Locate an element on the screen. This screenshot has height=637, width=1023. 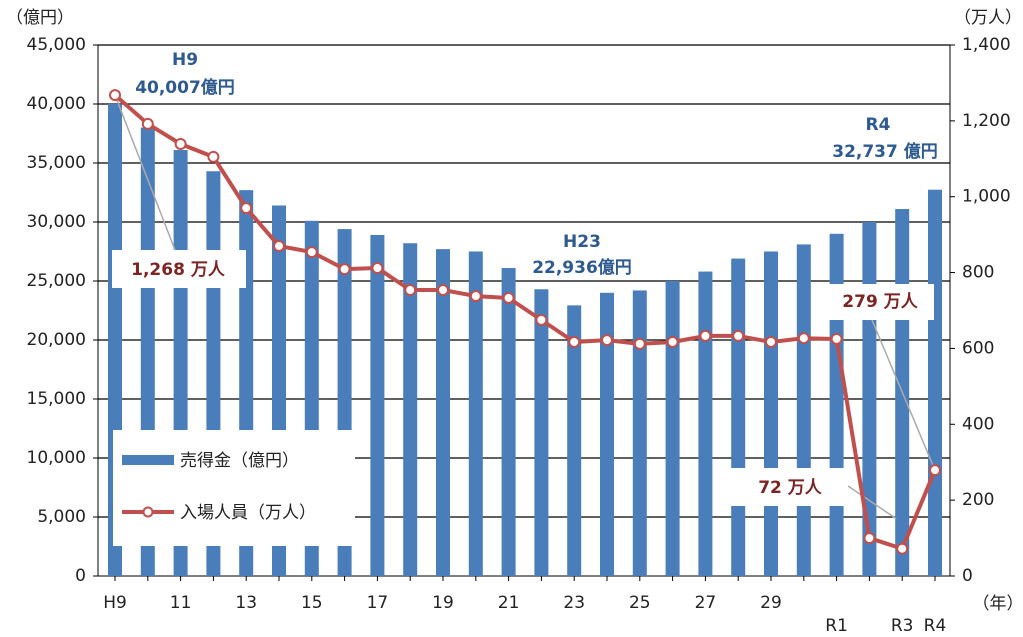
legend-box is located at coordinates (234, 488).